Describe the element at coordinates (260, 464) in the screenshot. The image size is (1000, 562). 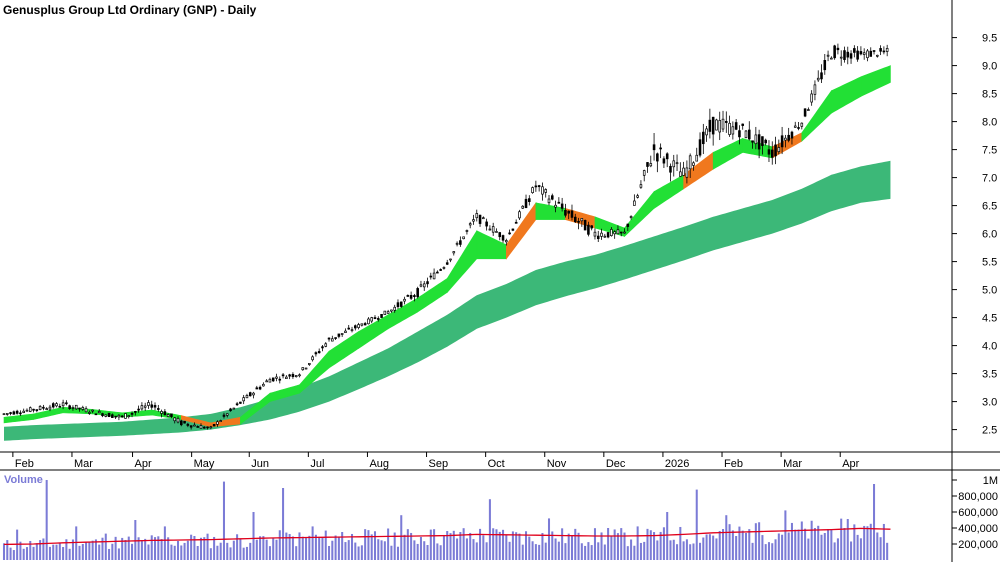
I see `x-tick-label: Jun` at that location.